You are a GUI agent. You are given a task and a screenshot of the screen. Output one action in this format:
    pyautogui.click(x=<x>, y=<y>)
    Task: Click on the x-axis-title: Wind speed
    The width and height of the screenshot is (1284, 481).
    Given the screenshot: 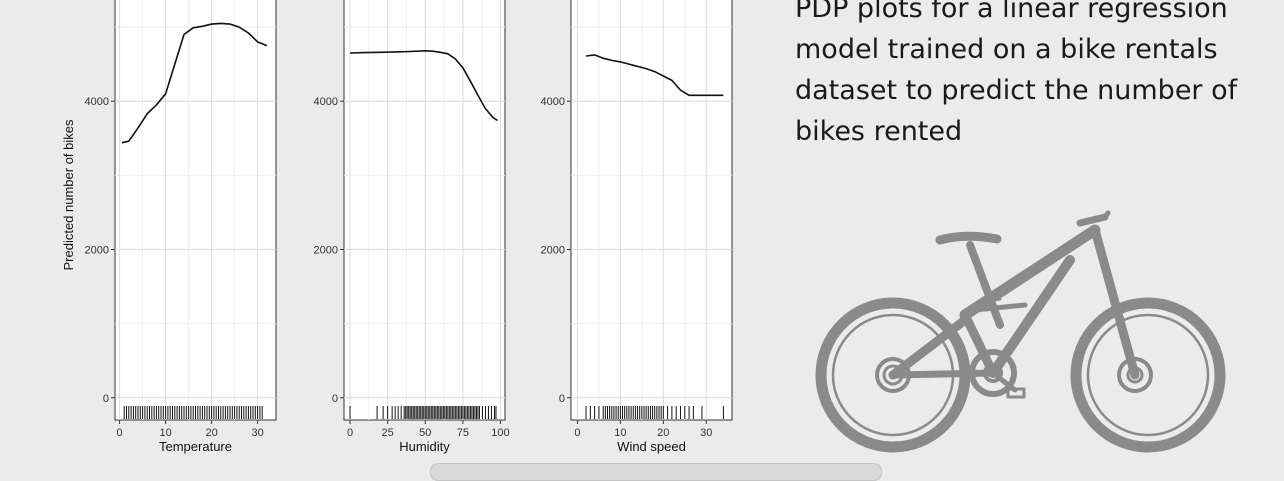 What is the action you would take?
    pyautogui.click(x=651, y=446)
    